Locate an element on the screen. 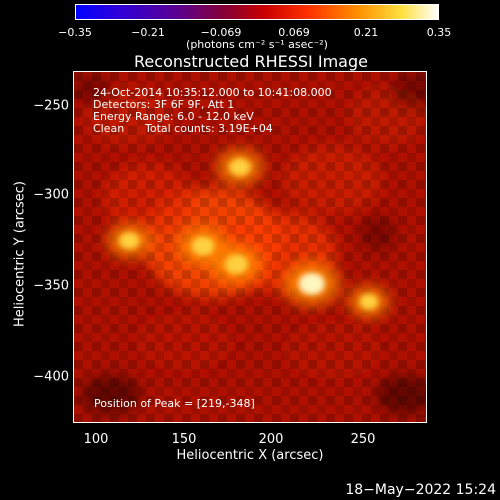  x-tick-label: 250 is located at coordinates (363, 439).